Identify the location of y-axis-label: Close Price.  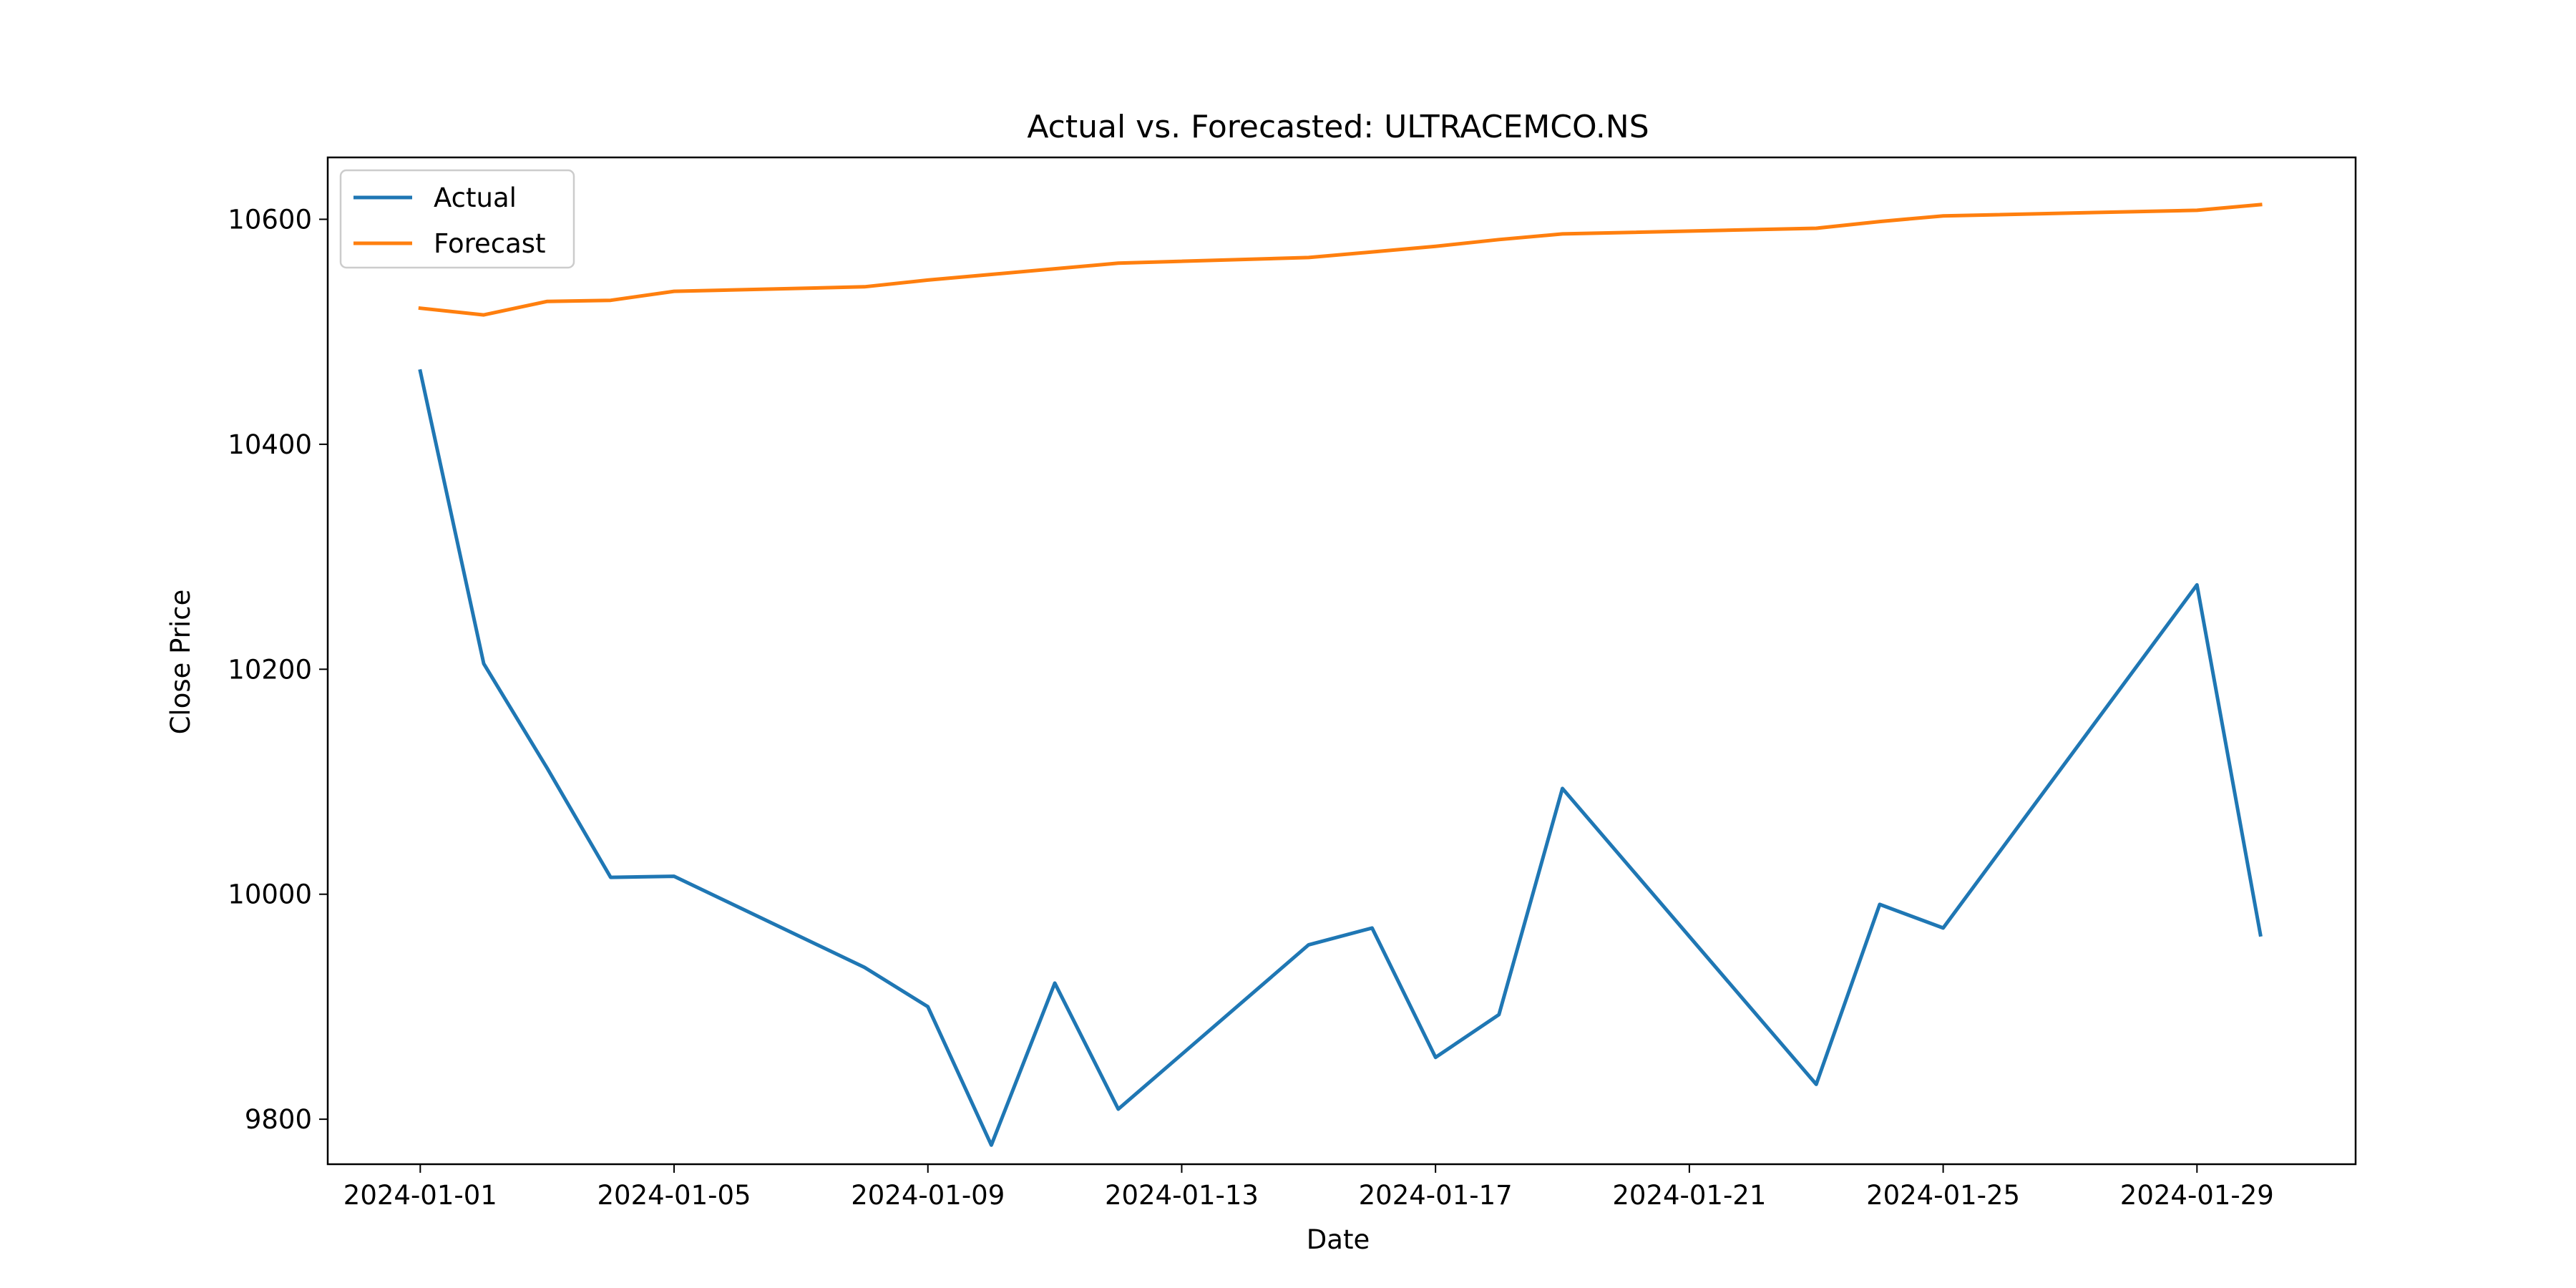
(180, 662).